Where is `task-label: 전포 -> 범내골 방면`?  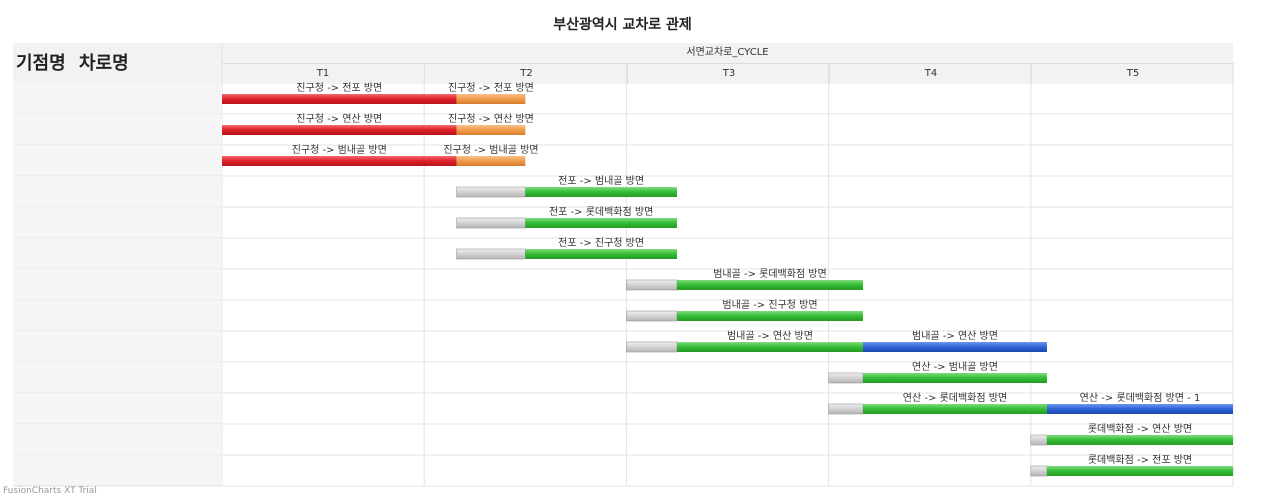 task-label: 전포 -> 범내골 방면 is located at coordinates (601, 181).